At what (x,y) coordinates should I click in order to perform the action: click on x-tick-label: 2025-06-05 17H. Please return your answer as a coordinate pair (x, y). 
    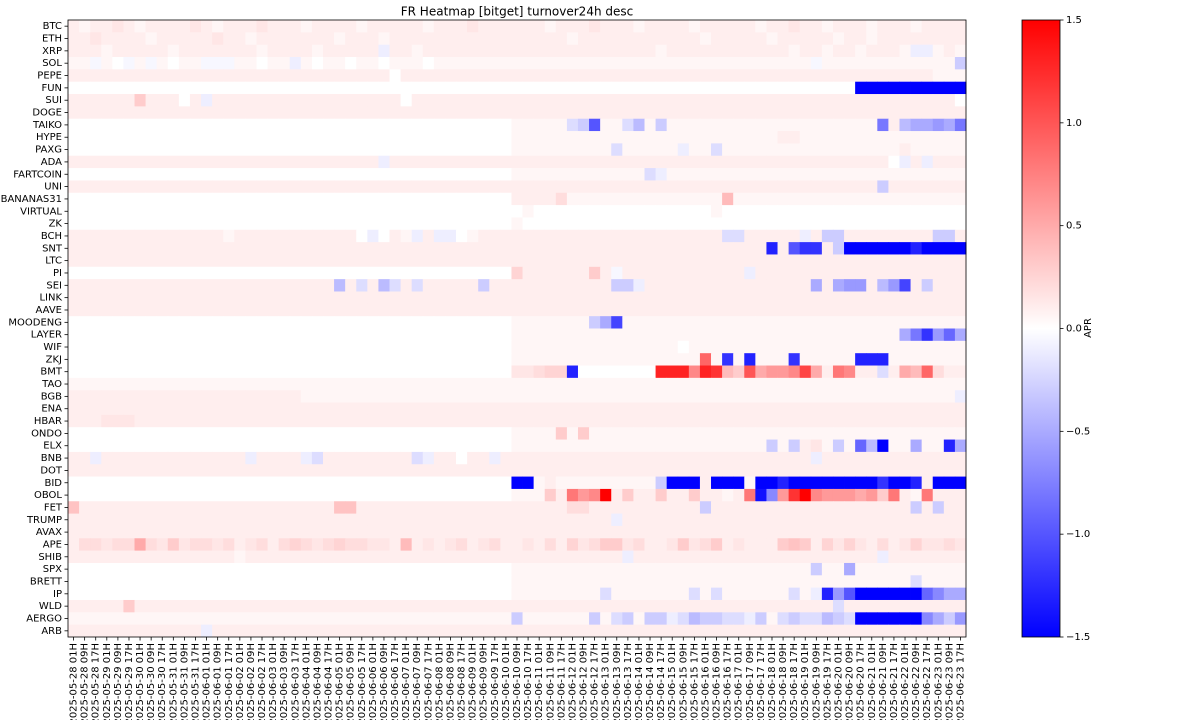
    Looking at the image, I should click on (362, 681).